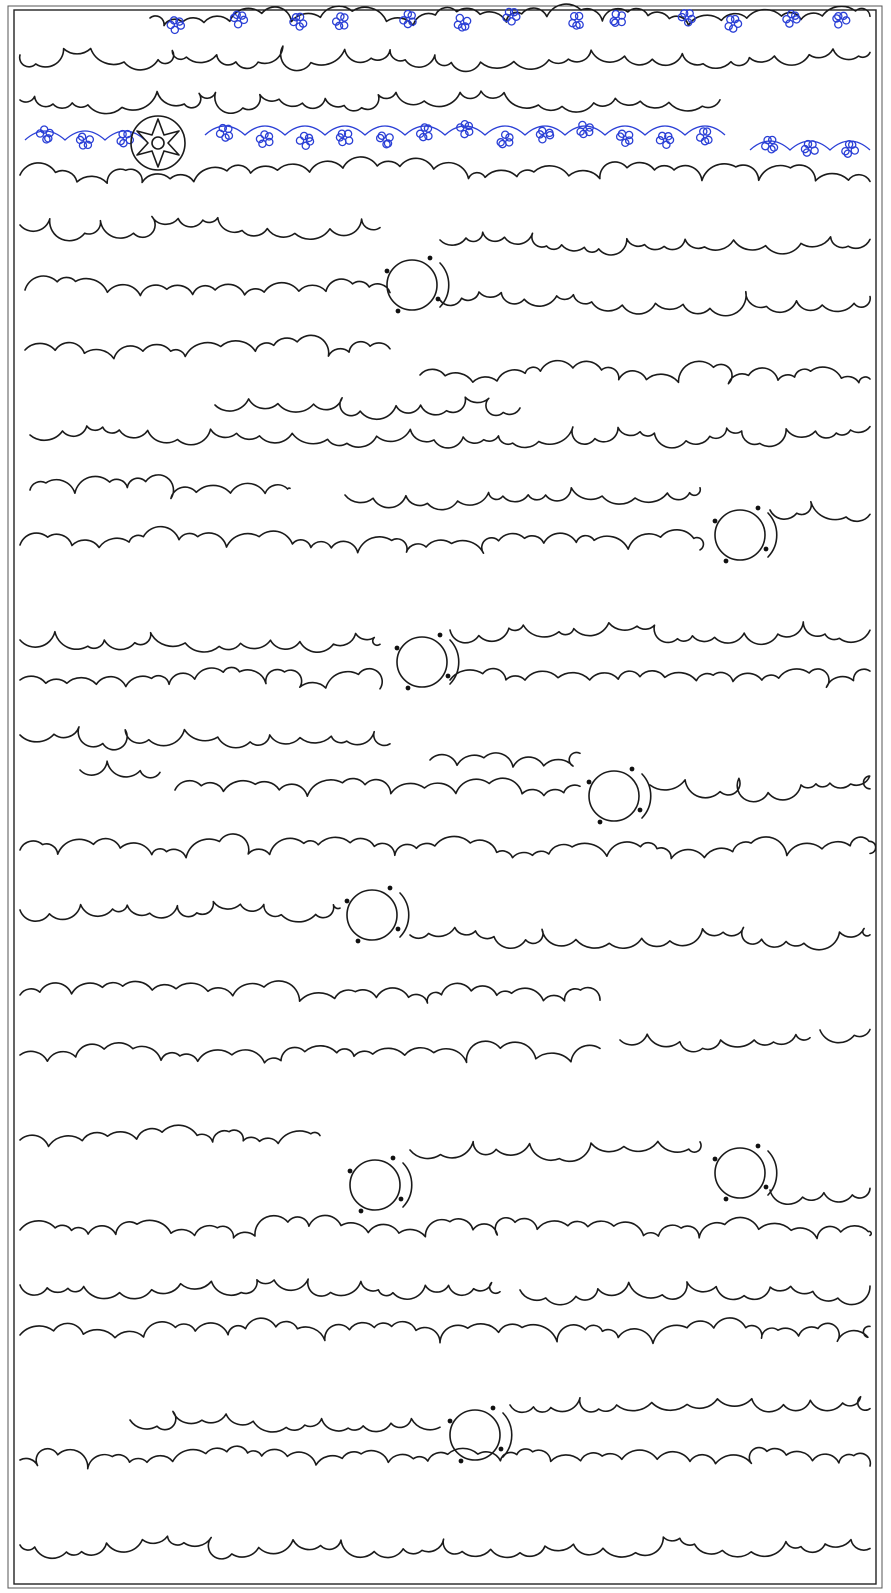 The width and height of the screenshot is (891, 1593). What do you see at coordinates (646, 796) in the screenshot?
I see `medallion-arc` at bounding box center [646, 796].